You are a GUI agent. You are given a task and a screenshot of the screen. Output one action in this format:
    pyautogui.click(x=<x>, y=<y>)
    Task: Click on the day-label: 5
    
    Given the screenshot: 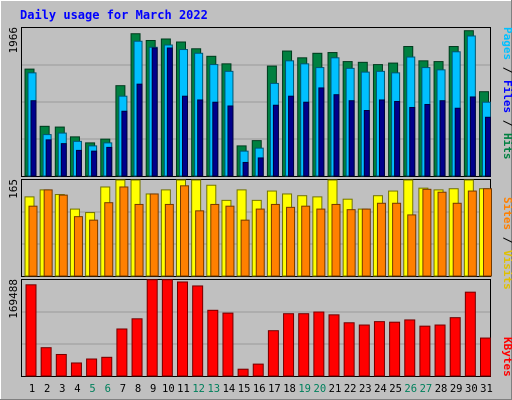 What is the action you would take?
    pyautogui.click(x=92, y=389)
    